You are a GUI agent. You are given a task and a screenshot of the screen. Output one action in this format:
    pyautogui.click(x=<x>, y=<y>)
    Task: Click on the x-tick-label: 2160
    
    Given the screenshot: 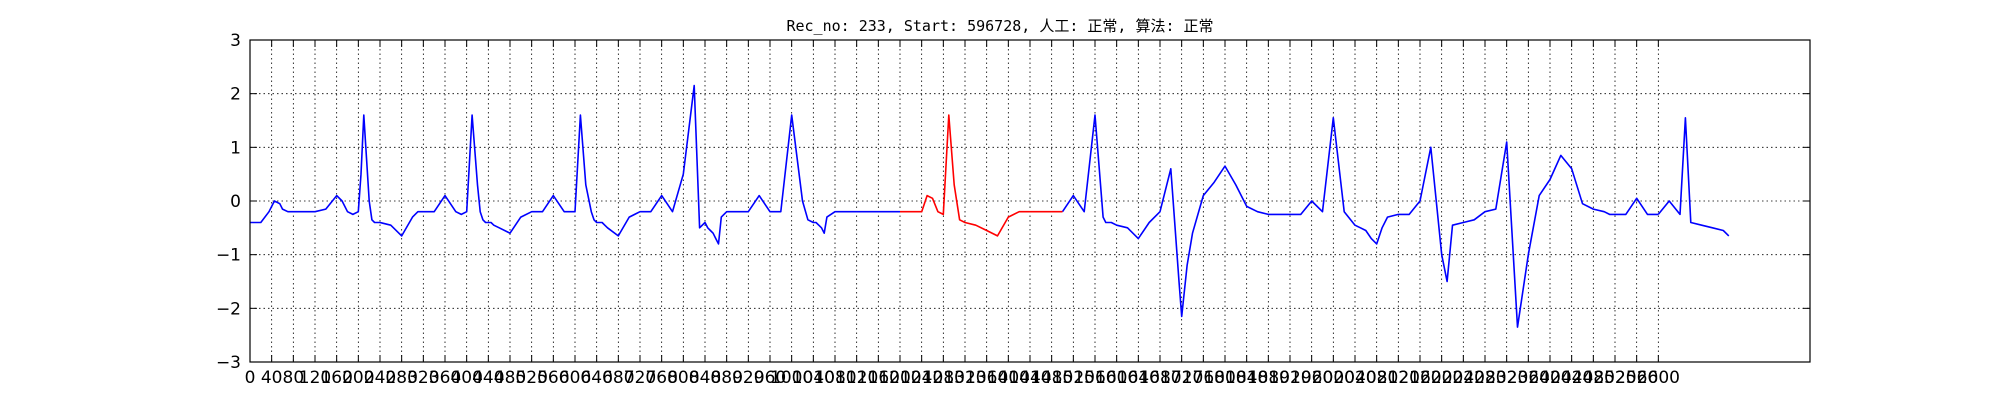 What is the action you would take?
    pyautogui.click(x=1419, y=378)
    